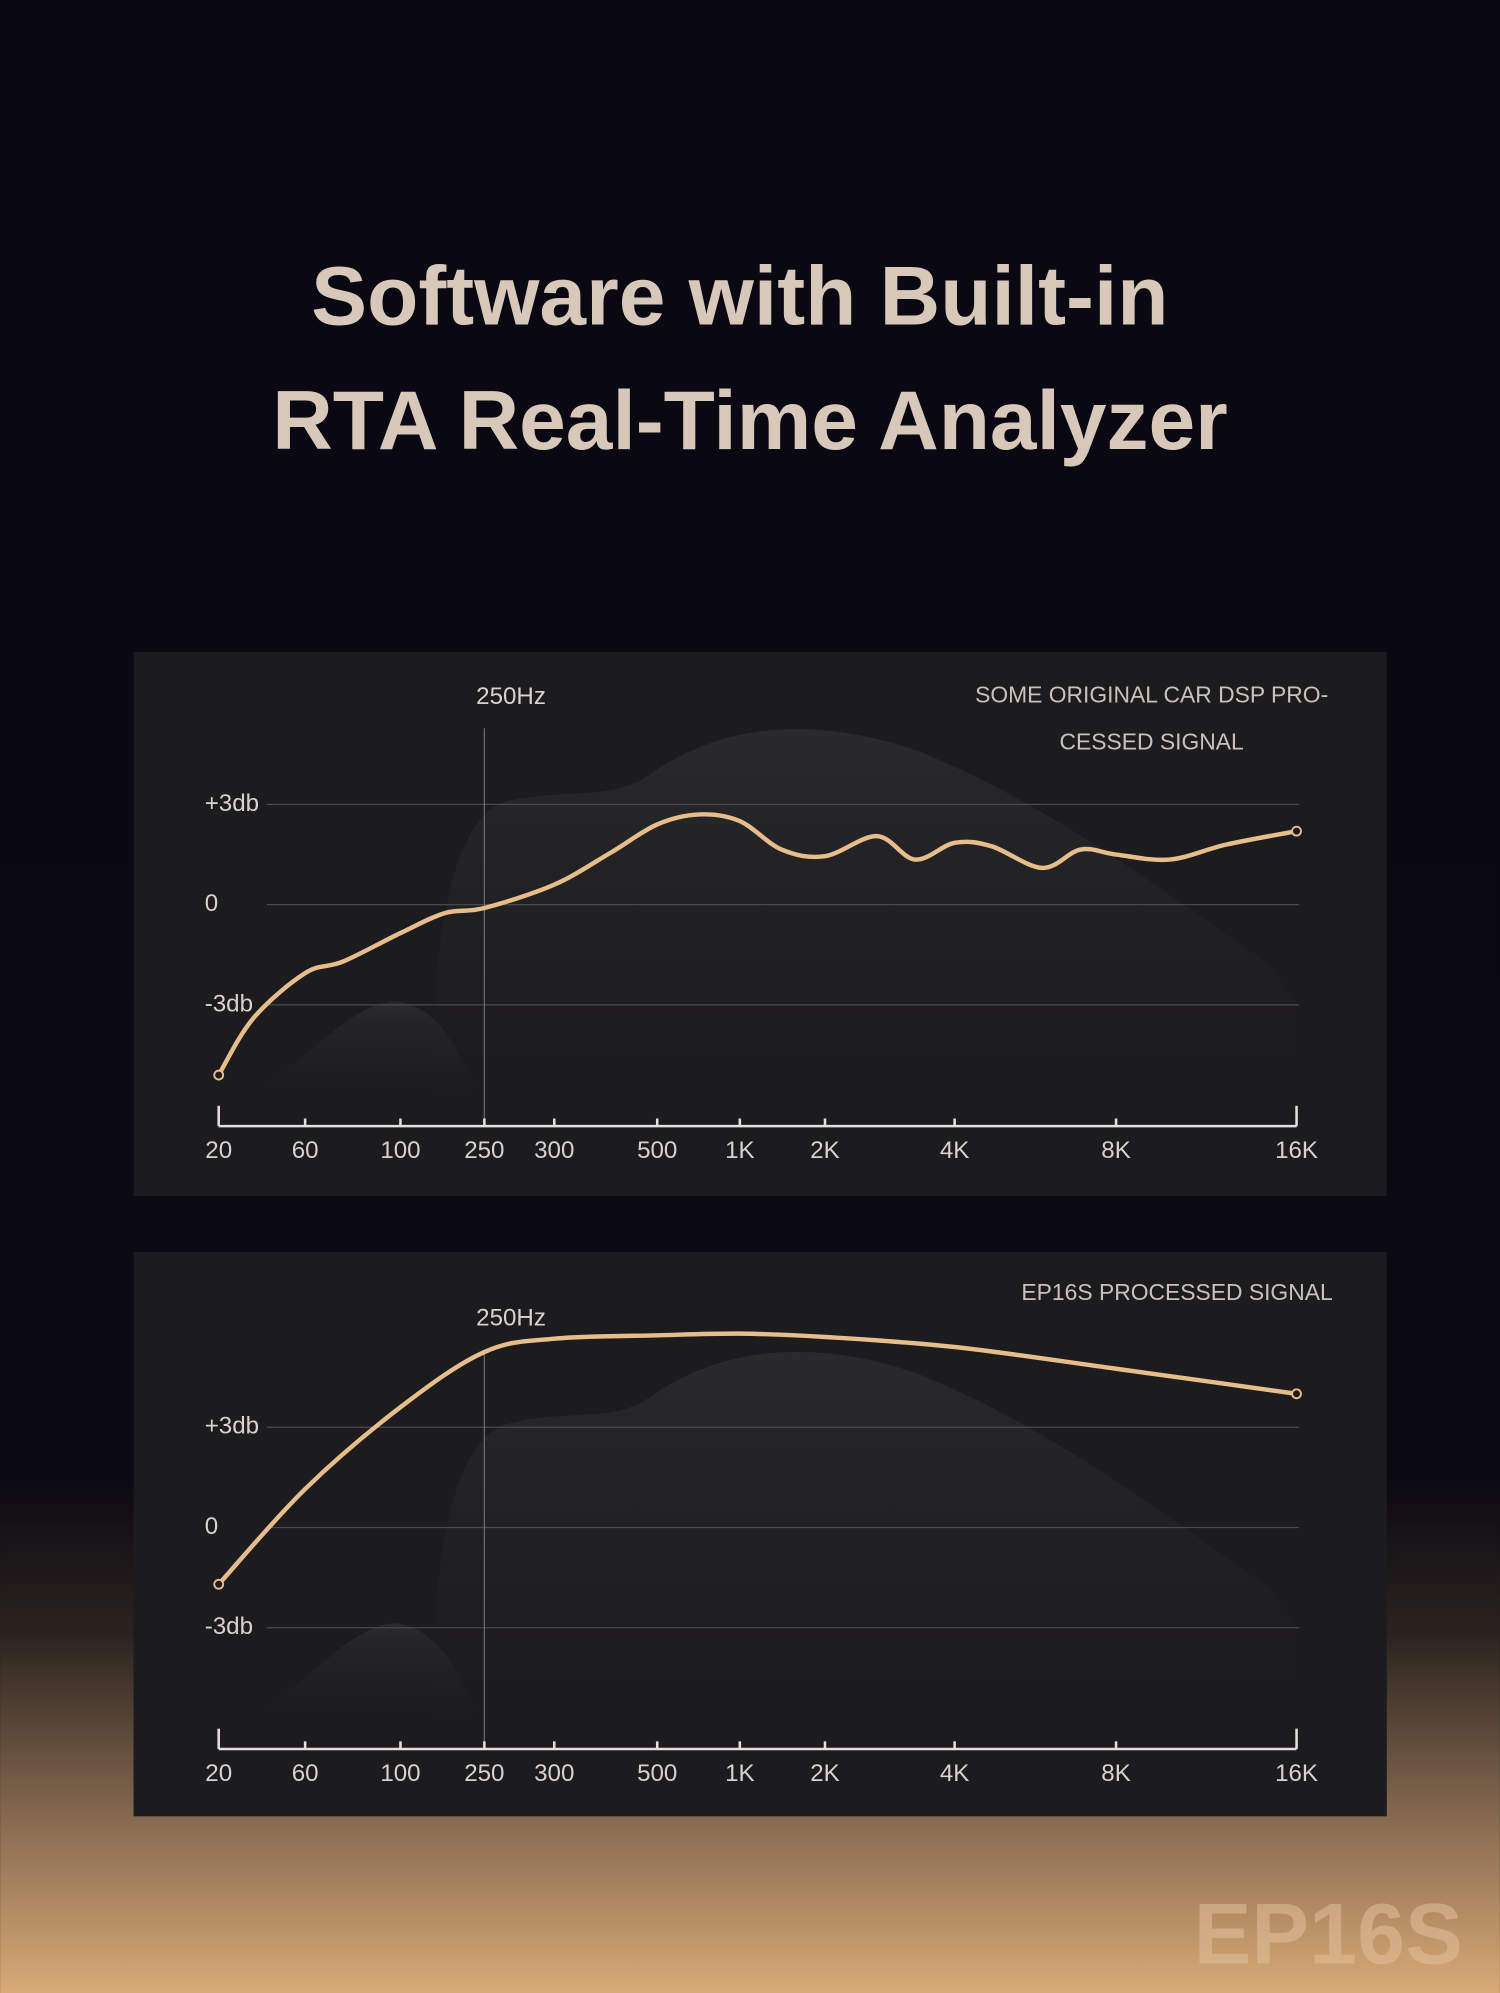  I want to click on chart-title: CESSED SIGNAL, so click(1152, 742).